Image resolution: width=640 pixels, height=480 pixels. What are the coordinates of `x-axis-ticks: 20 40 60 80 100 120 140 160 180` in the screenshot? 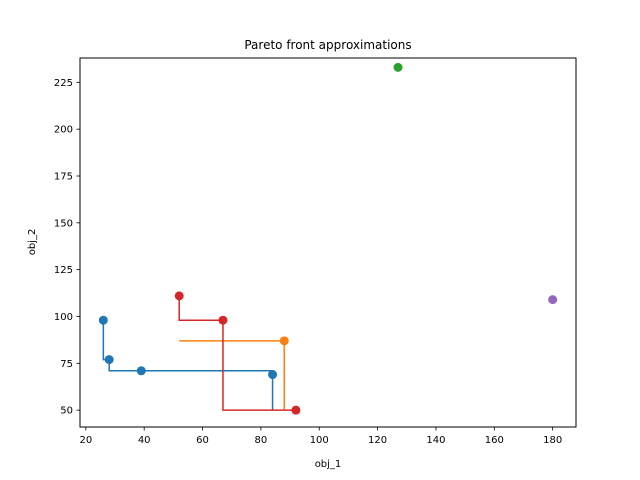 It's located at (320, 436).